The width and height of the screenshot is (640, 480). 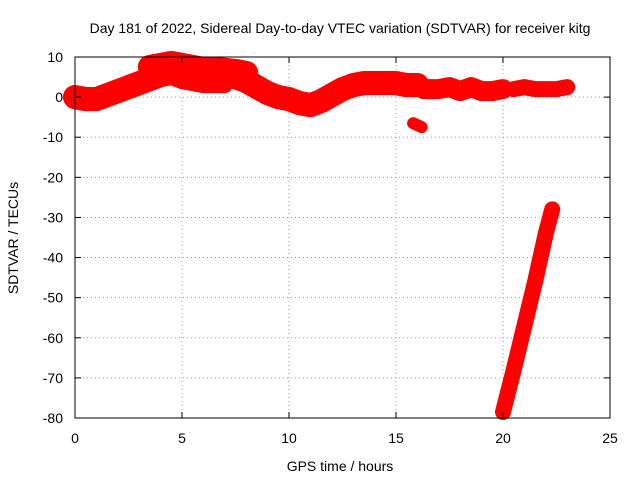 What do you see at coordinates (198, 68) in the screenshot?
I see `series-upper-branch` at bounding box center [198, 68].